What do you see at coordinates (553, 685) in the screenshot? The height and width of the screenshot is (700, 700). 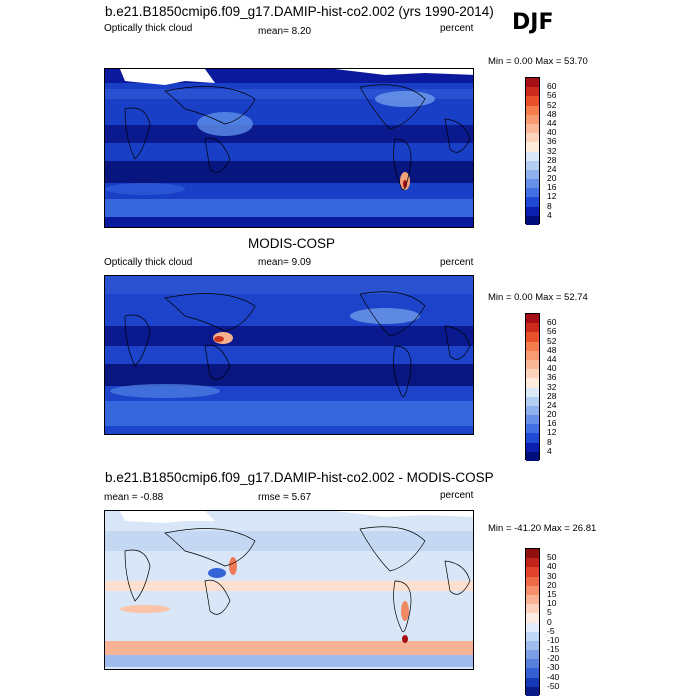 I see `colorbar-tick-label: -50` at bounding box center [553, 685].